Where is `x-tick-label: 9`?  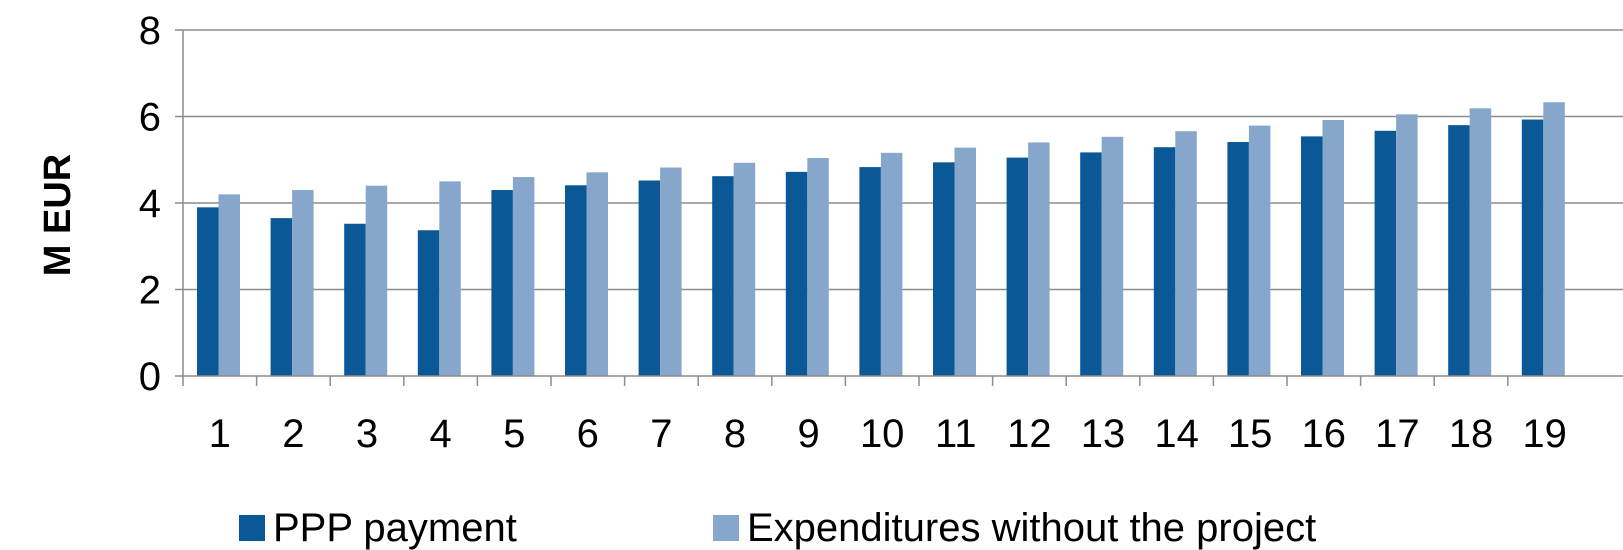
x-tick-label: 9 is located at coordinates (808, 434).